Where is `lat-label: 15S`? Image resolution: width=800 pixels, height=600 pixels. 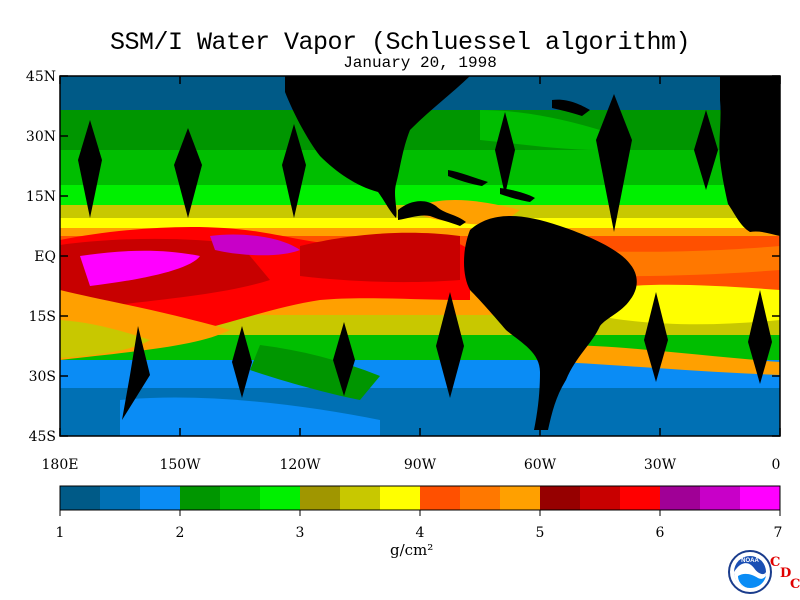 lat-label: 15S is located at coordinates (42, 317).